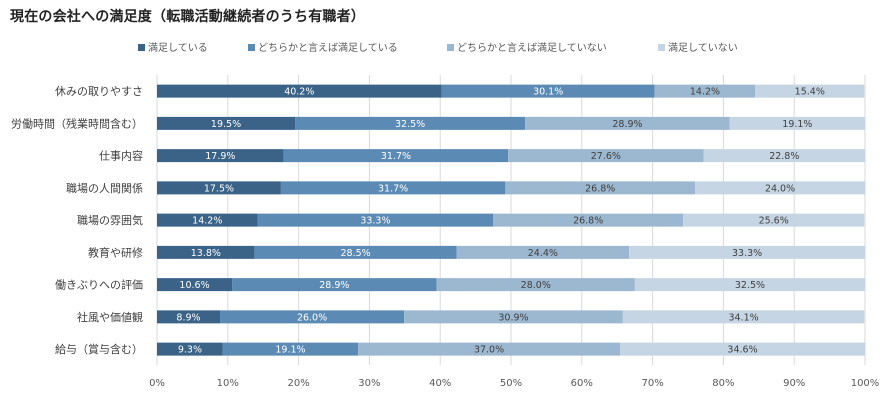  Describe the element at coordinates (110, 220) in the screenshot. I see `category-label: 職場の雰囲気` at that location.